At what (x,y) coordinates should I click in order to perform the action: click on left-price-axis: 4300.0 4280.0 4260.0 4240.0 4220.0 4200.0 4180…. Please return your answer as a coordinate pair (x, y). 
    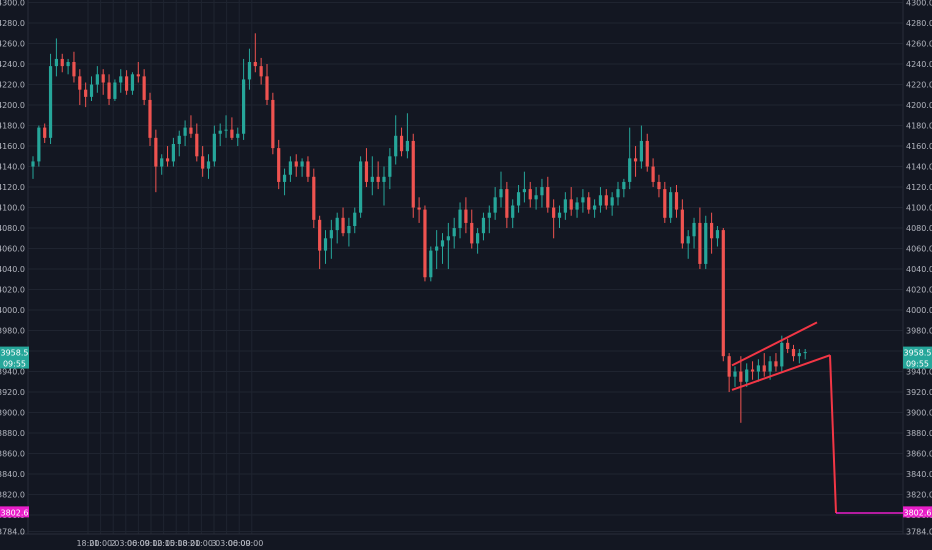
    Looking at the image, I should click on (12, 268).